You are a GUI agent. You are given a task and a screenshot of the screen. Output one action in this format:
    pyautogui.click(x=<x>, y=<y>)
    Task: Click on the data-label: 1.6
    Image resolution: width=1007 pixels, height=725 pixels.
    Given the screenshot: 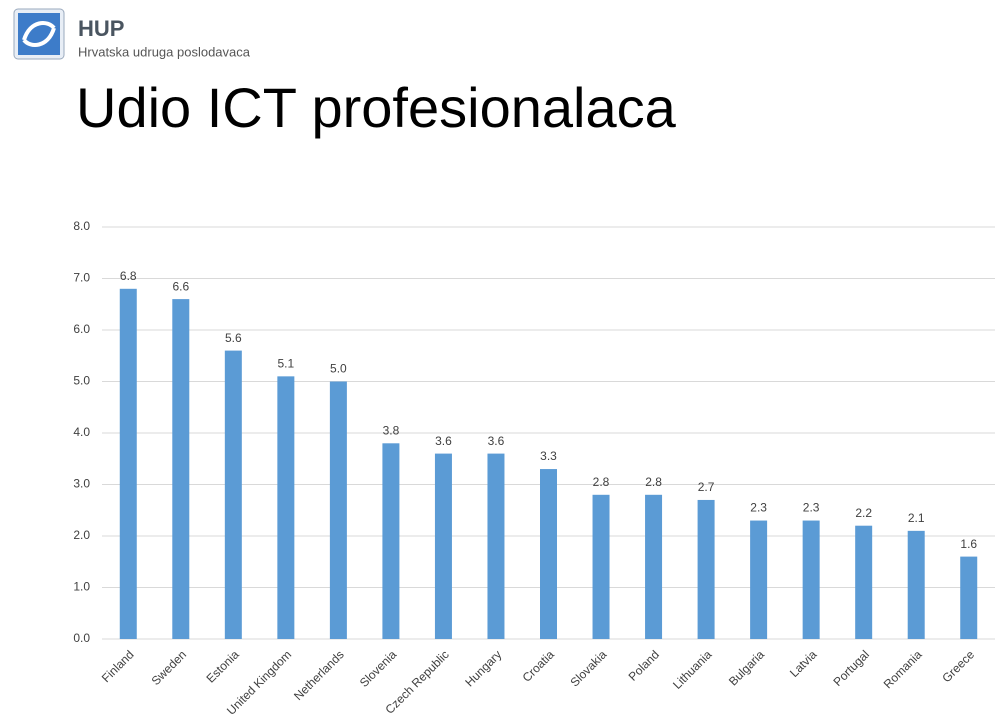 What is the action you would take?
    pyautogui.click(x=968, y=544)
    